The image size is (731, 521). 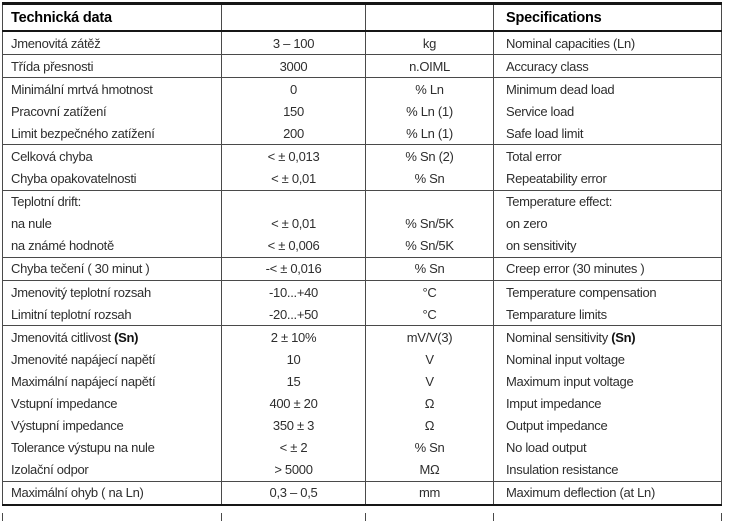 I want to click on cell-spec: Output impedance, so click(x=607, y=425).